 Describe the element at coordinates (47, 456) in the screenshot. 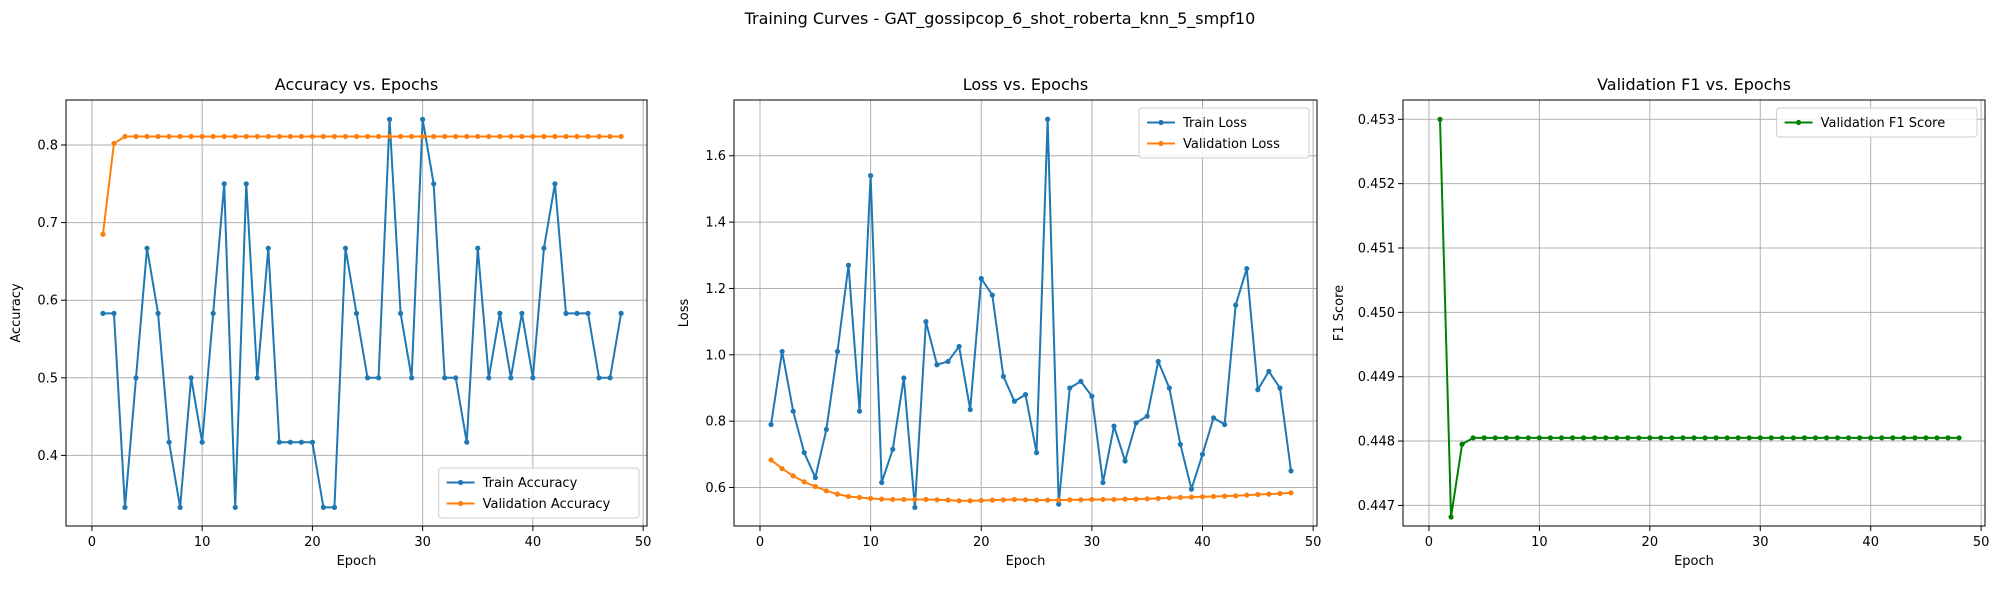

I see `y-tick-label: 0.4` at that location.